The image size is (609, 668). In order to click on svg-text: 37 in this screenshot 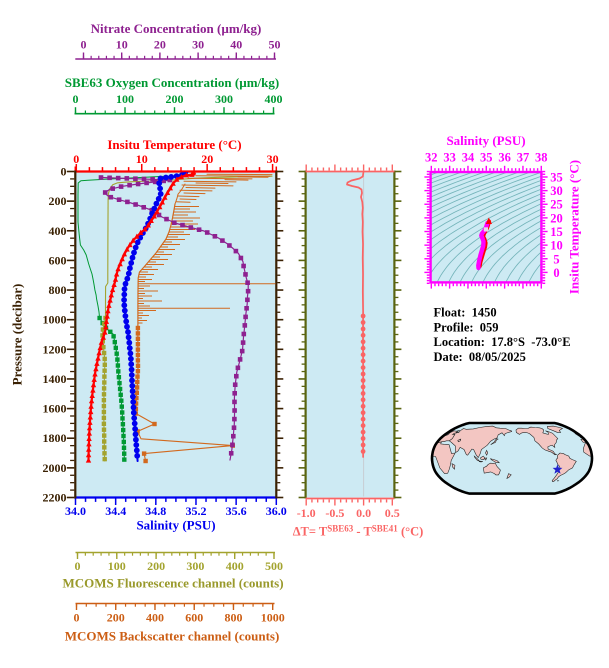, I will do `click(523, 158)`.